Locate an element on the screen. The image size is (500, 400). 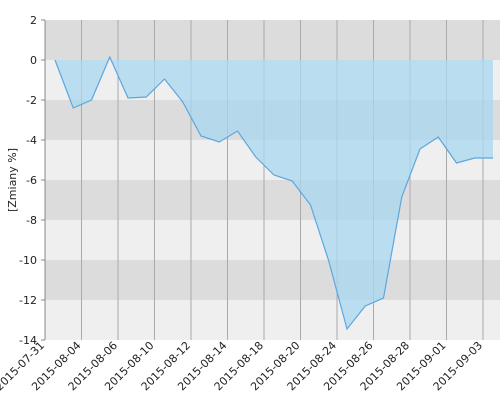
y-tick-label: -10 is located at coordinates (28, 260).